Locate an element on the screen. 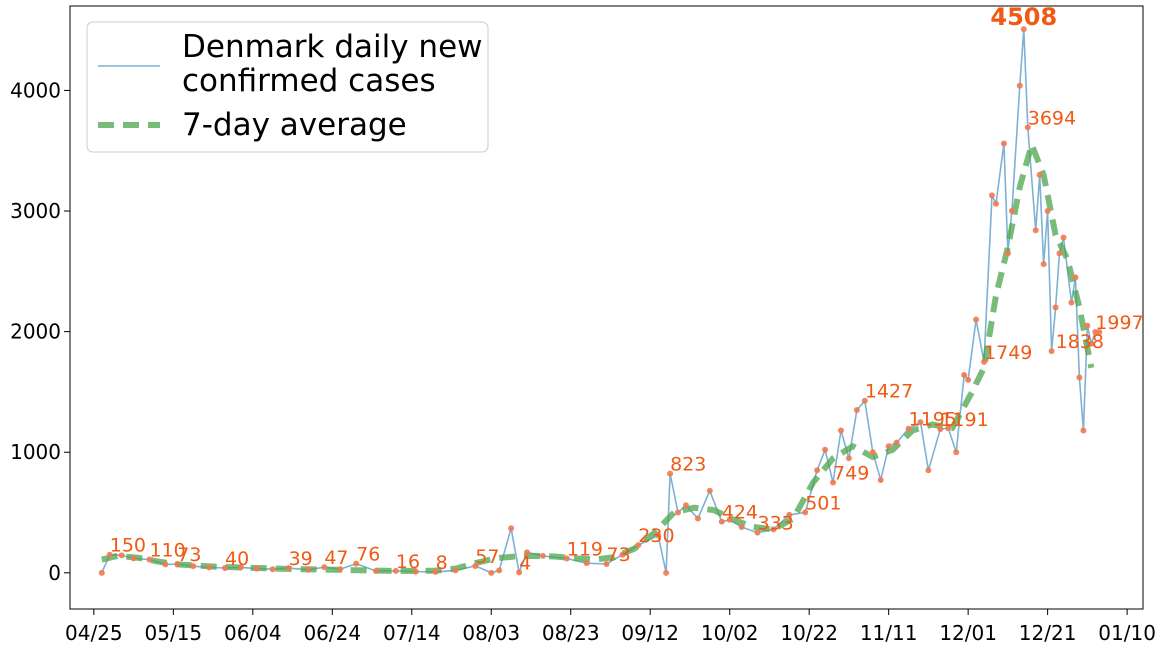  data-label: 57 is located at coordinates (487, 557).